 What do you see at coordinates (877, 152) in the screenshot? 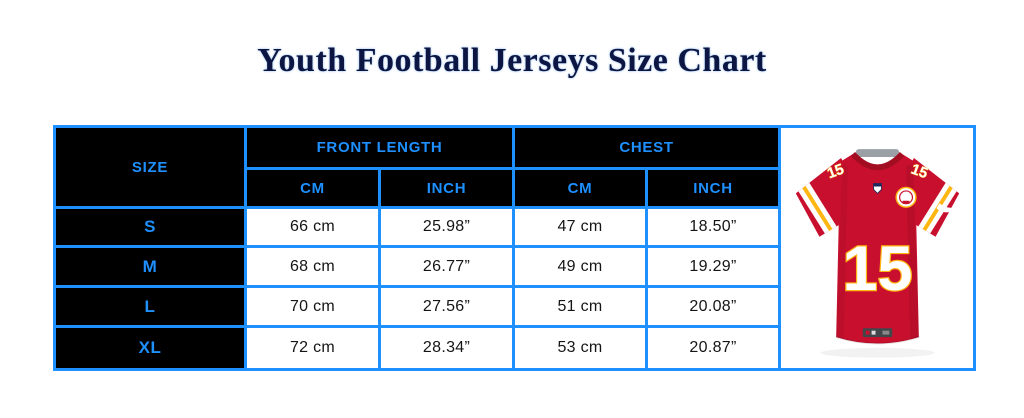
I see `collar-back-strip` at bounding box center [877, 152].